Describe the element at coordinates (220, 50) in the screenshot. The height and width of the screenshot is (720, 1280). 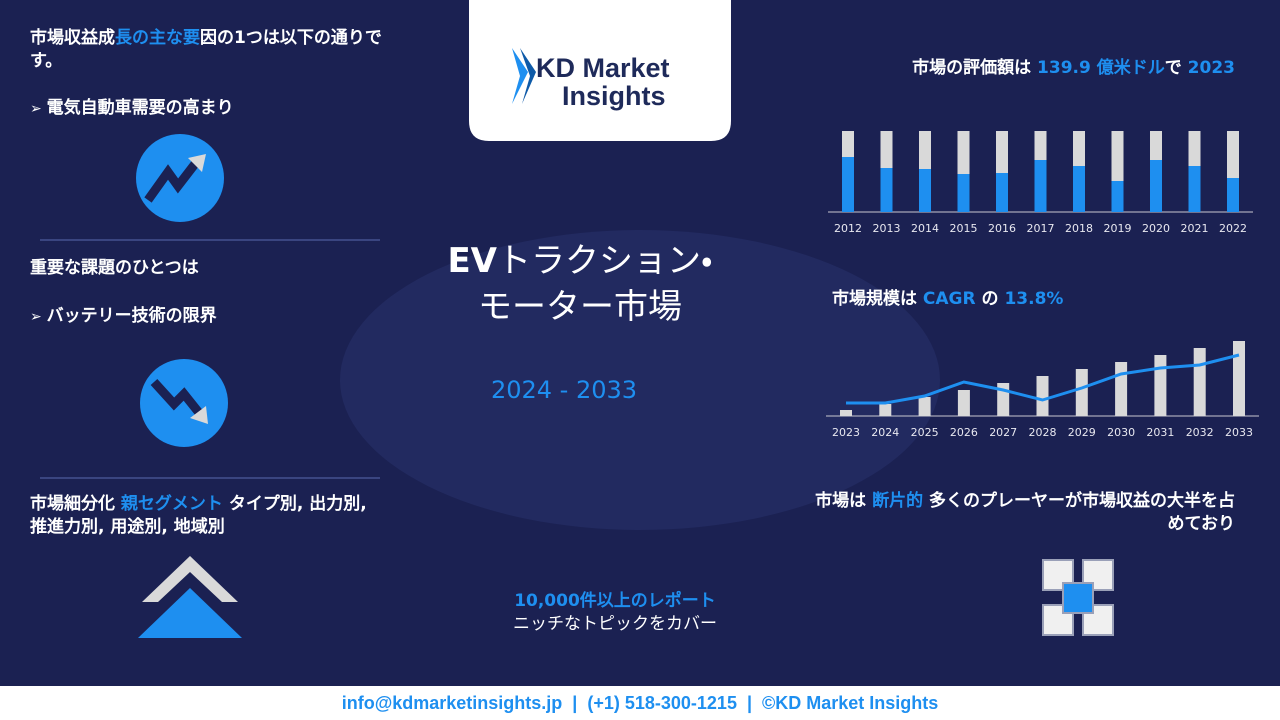
I see `drivers-heading: 市場収益成長の主な要因の1つは以下の通りです。` at that location.